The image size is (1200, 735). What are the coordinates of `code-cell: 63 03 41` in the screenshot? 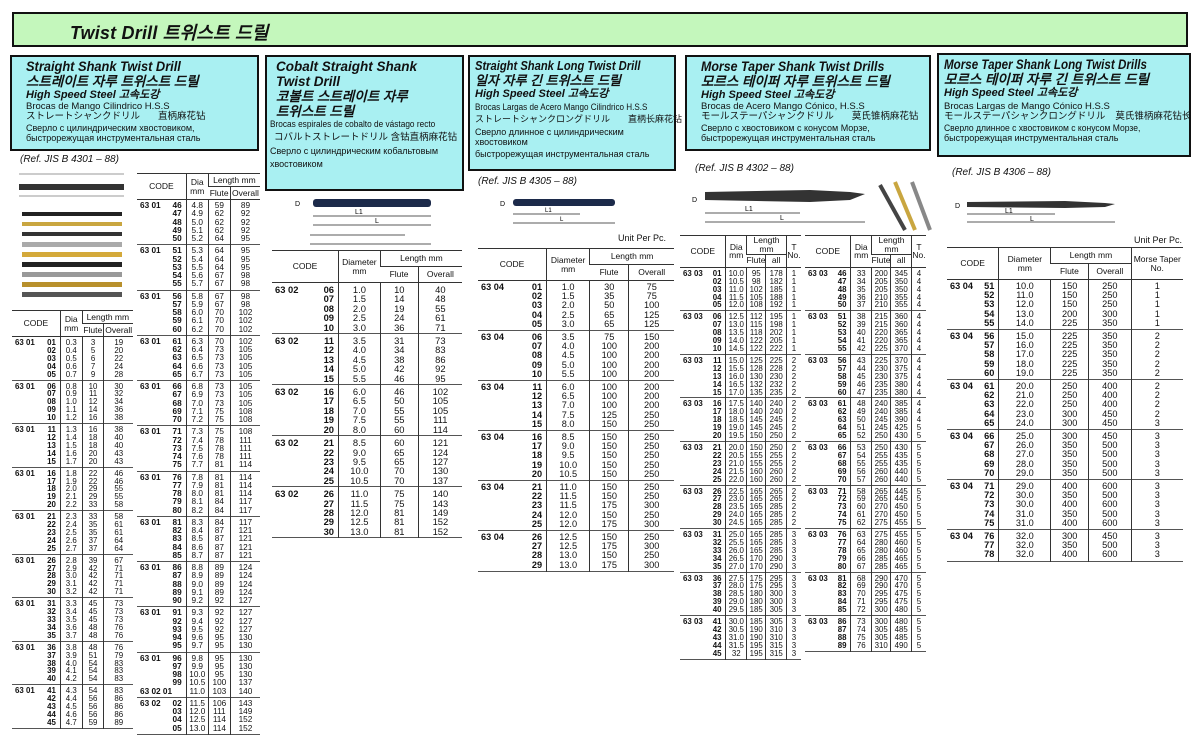 It's located at (703, 621).